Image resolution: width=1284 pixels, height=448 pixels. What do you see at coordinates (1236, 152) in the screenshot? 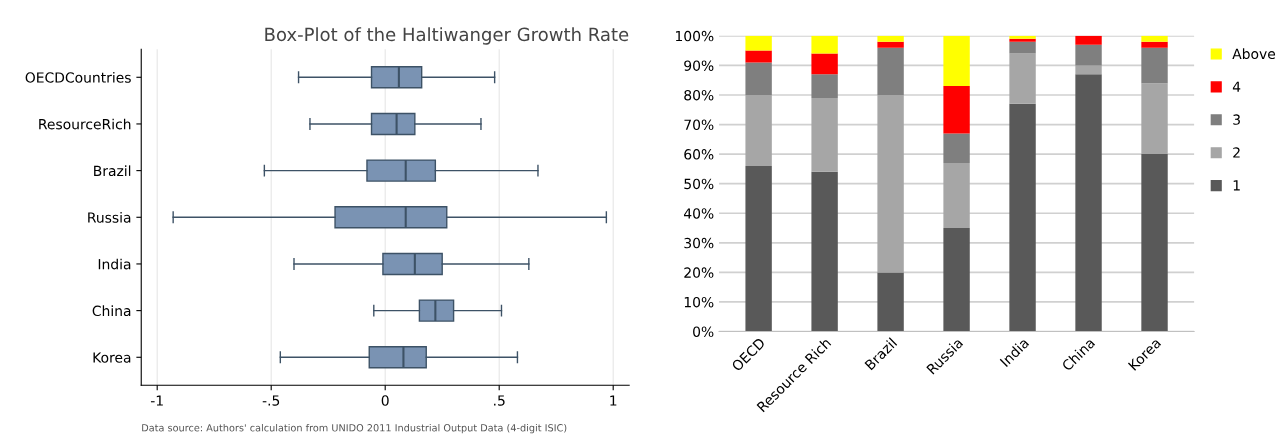
I see `legend-label: 2` at bounding box center [1236, 152].